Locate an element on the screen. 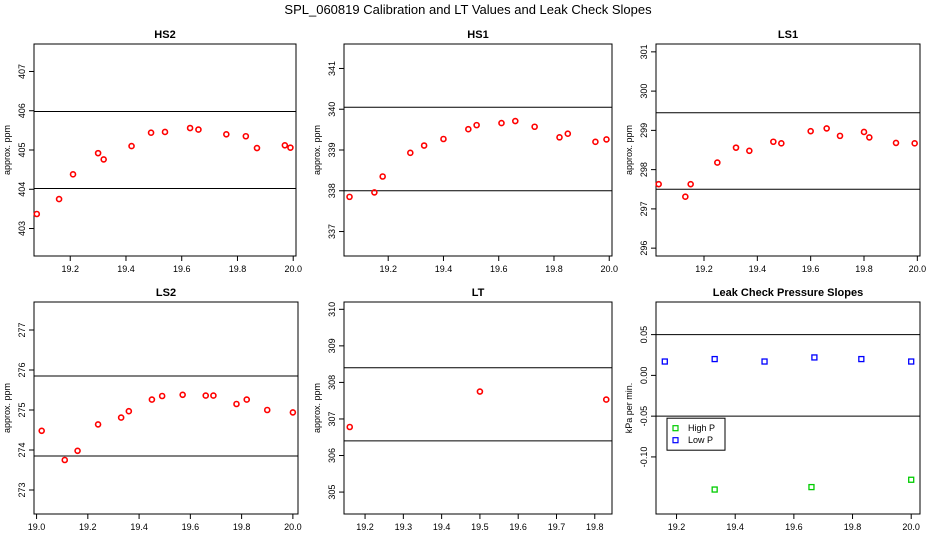 The width and height of the screenshot is (936, 540). y-tick-label: 298 is located at coordinates (644, 169).